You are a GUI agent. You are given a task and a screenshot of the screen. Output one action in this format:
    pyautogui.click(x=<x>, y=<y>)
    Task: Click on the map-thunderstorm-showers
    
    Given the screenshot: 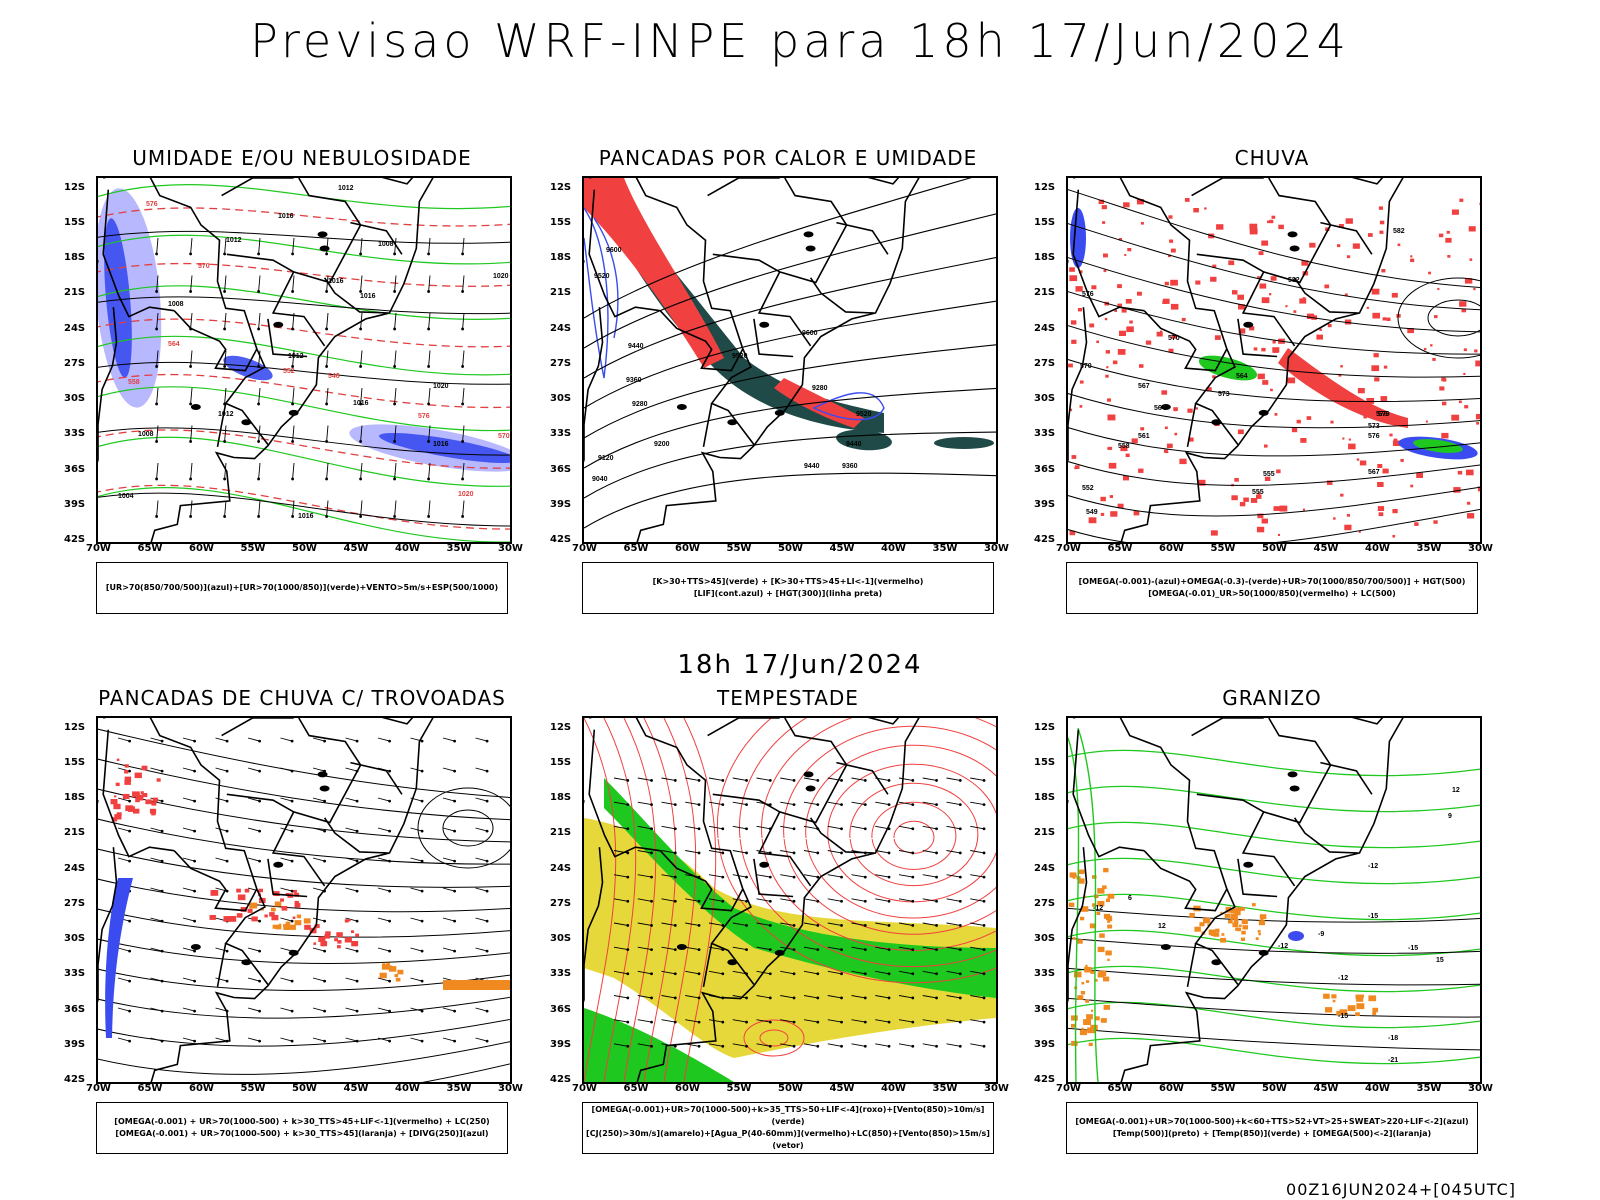 What is the action you would take?
    pyautogui.click(x=304, y=900)
    